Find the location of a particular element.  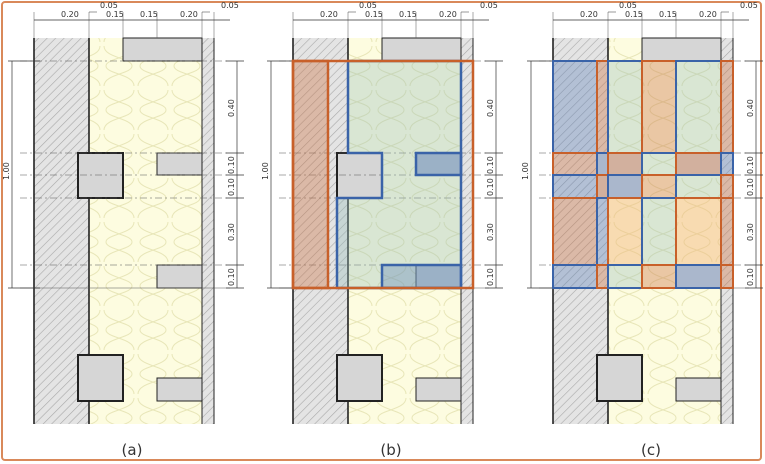

orange-region is located at coordinates (310, 174).